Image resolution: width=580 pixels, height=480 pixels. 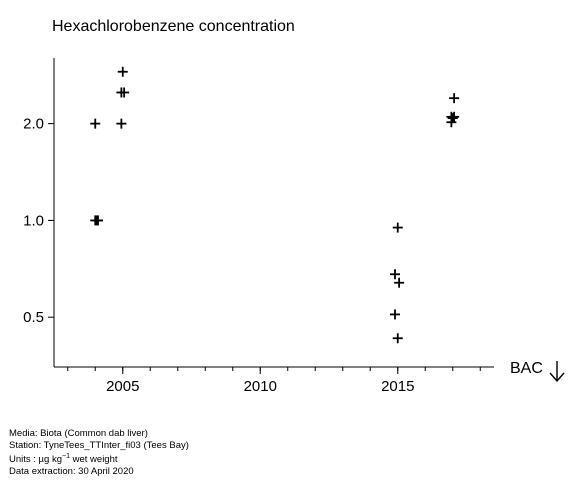 What do you see at coordinates (173, 26) in the screenshot?
I see `chart-title: Hexachlorobenzene concentration` at bounding box center [173, 26].